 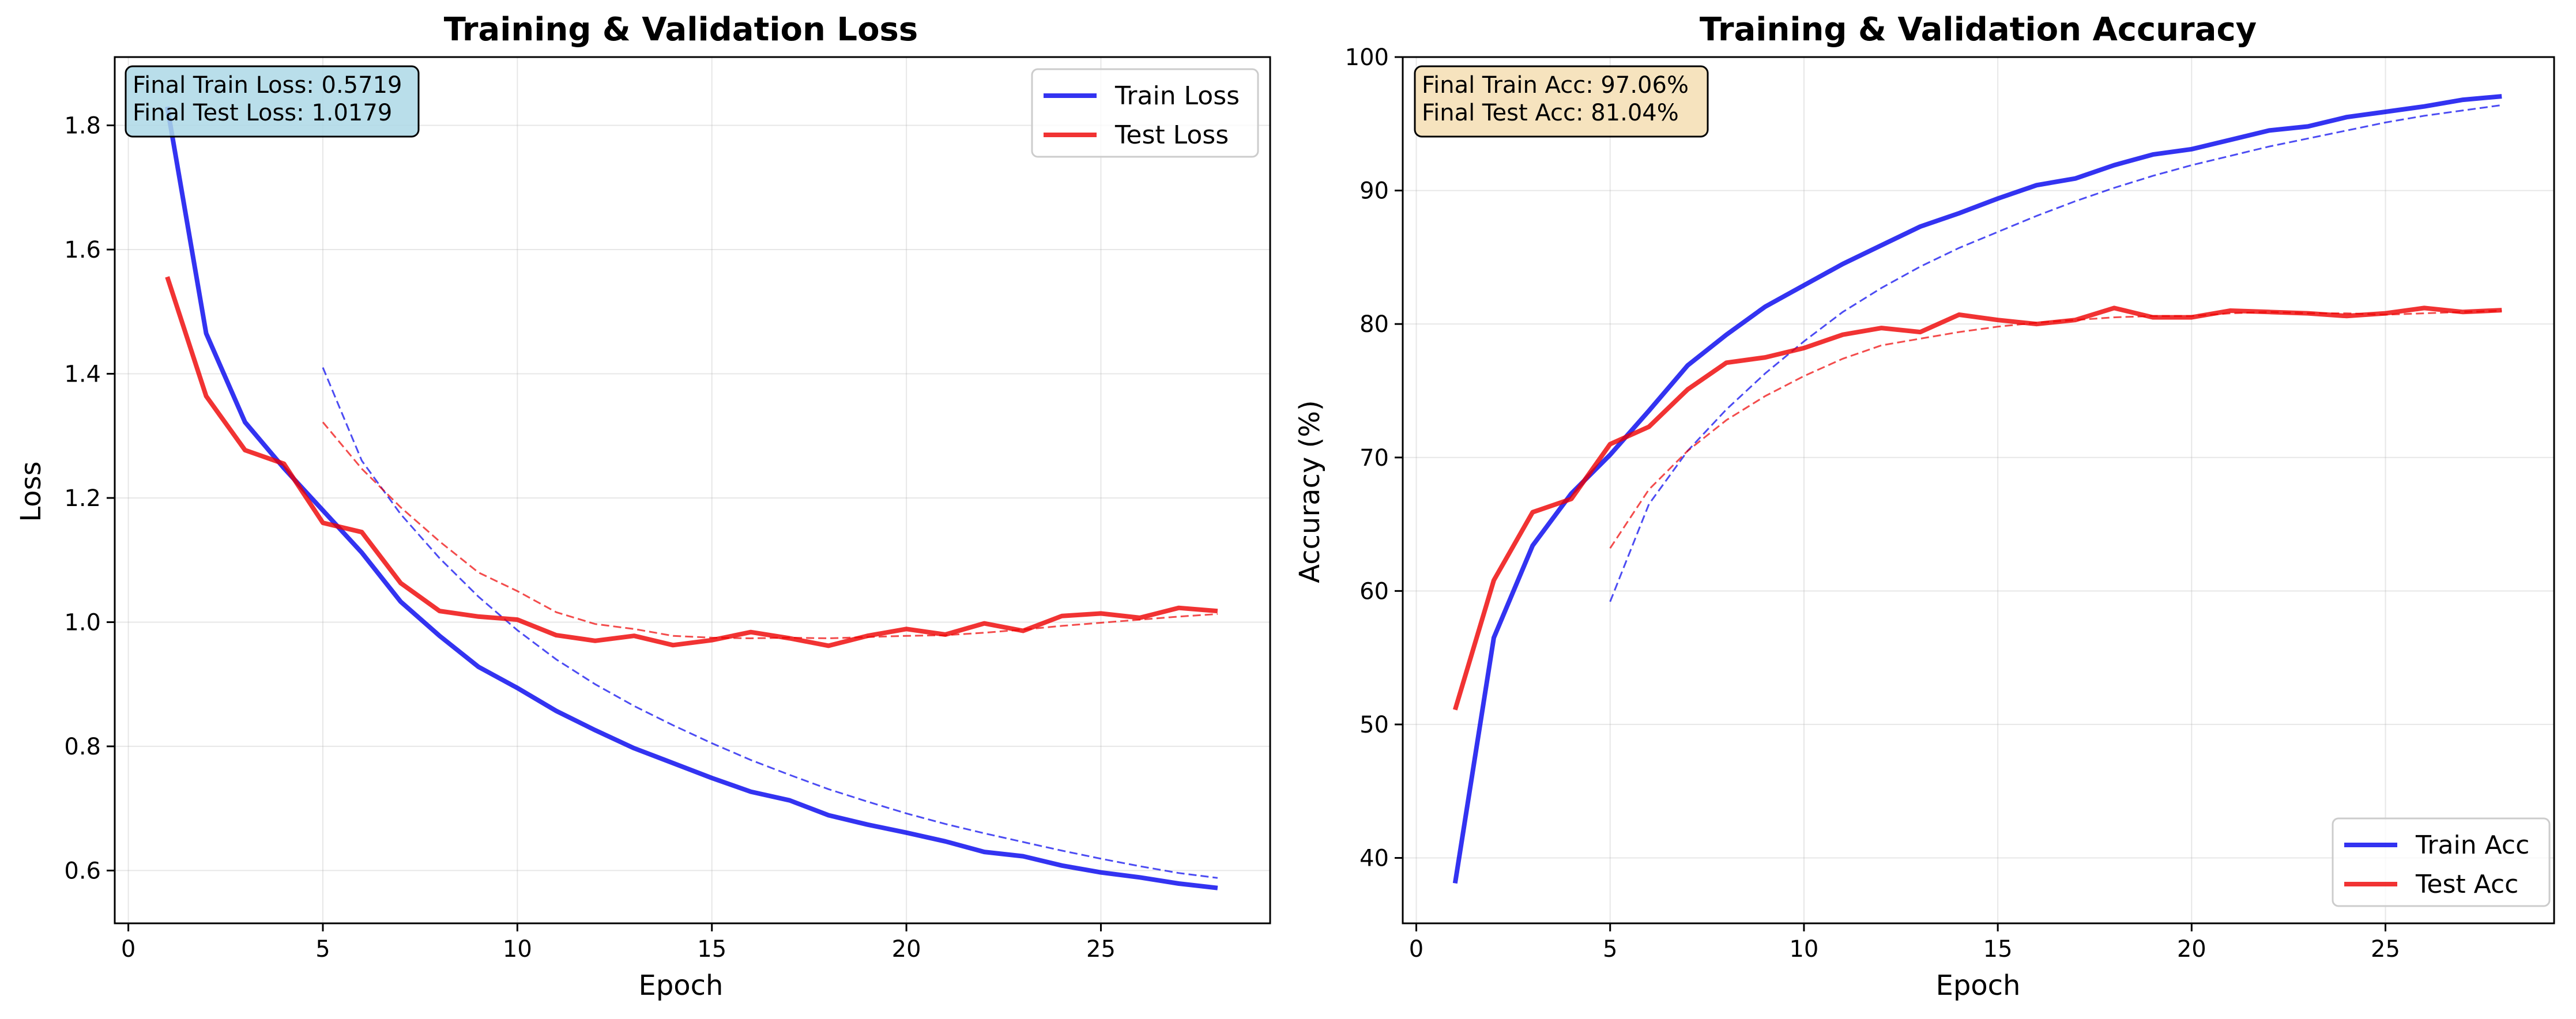 What do you see at coordinates (31, 491) in the screenshot?
I see `loss-chart-ylabel: Loss` at bounding box center [31, 491].